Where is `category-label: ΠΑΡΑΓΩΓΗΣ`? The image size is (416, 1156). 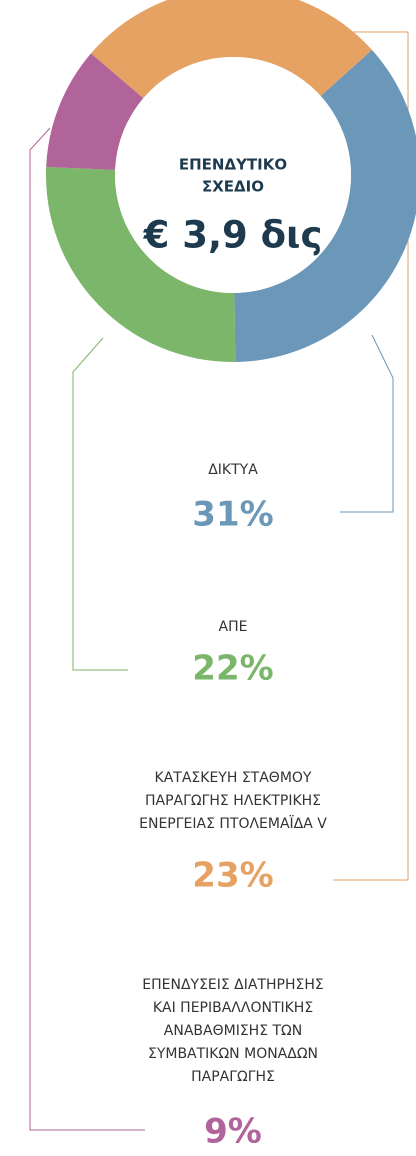 category-label: ΠΑΡΑΓΩΓΗΣ is located at coordinates (233, 1077).